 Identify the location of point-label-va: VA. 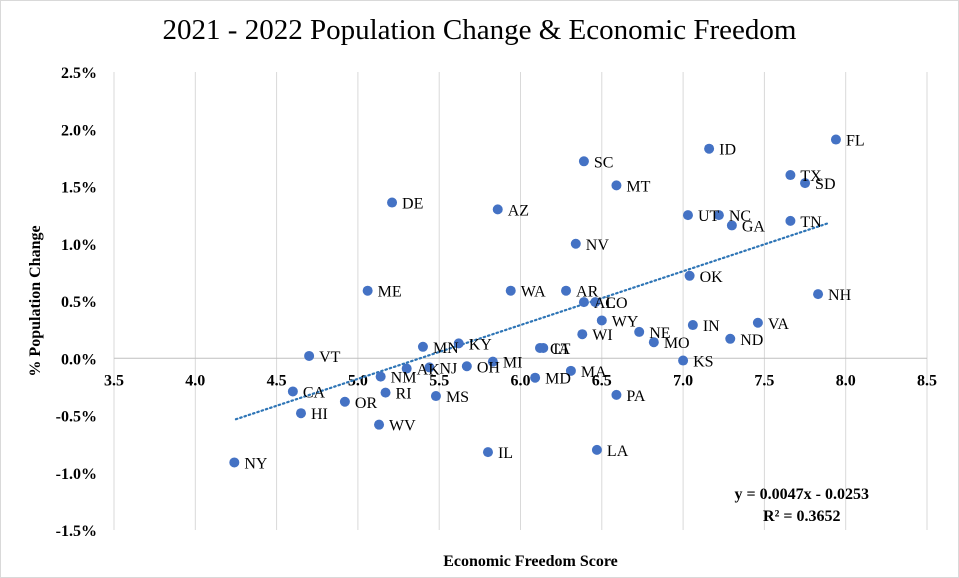
(778, 324).